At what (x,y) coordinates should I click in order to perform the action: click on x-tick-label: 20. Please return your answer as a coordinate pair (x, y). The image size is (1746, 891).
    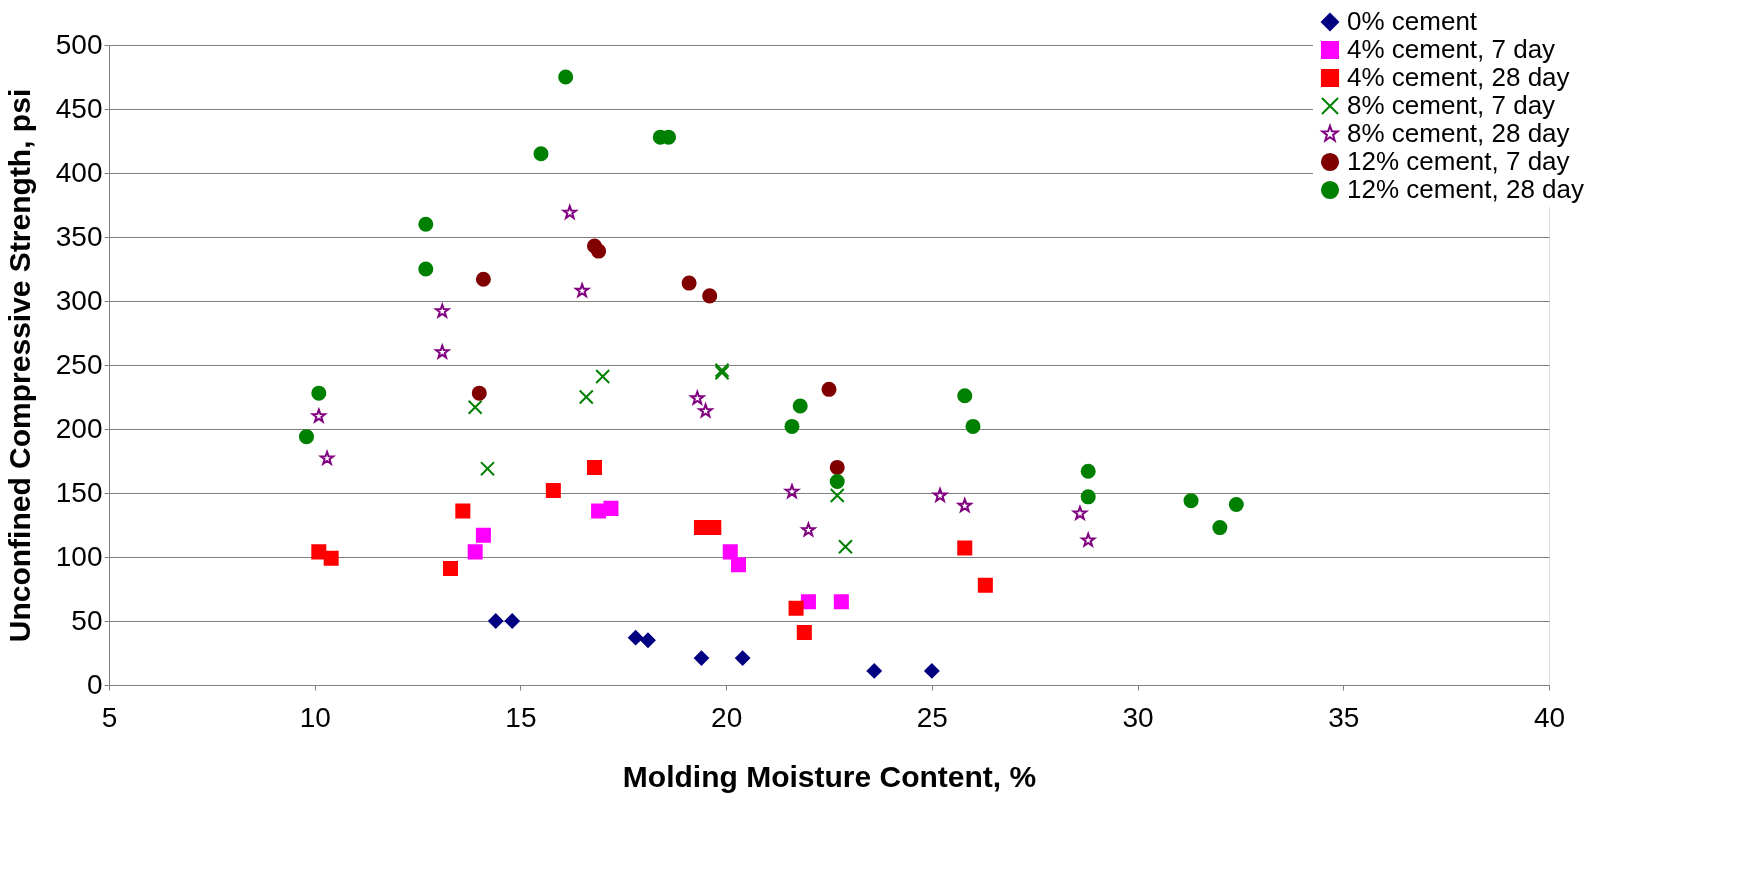
    Looking at the image, I should click on (727, 717).